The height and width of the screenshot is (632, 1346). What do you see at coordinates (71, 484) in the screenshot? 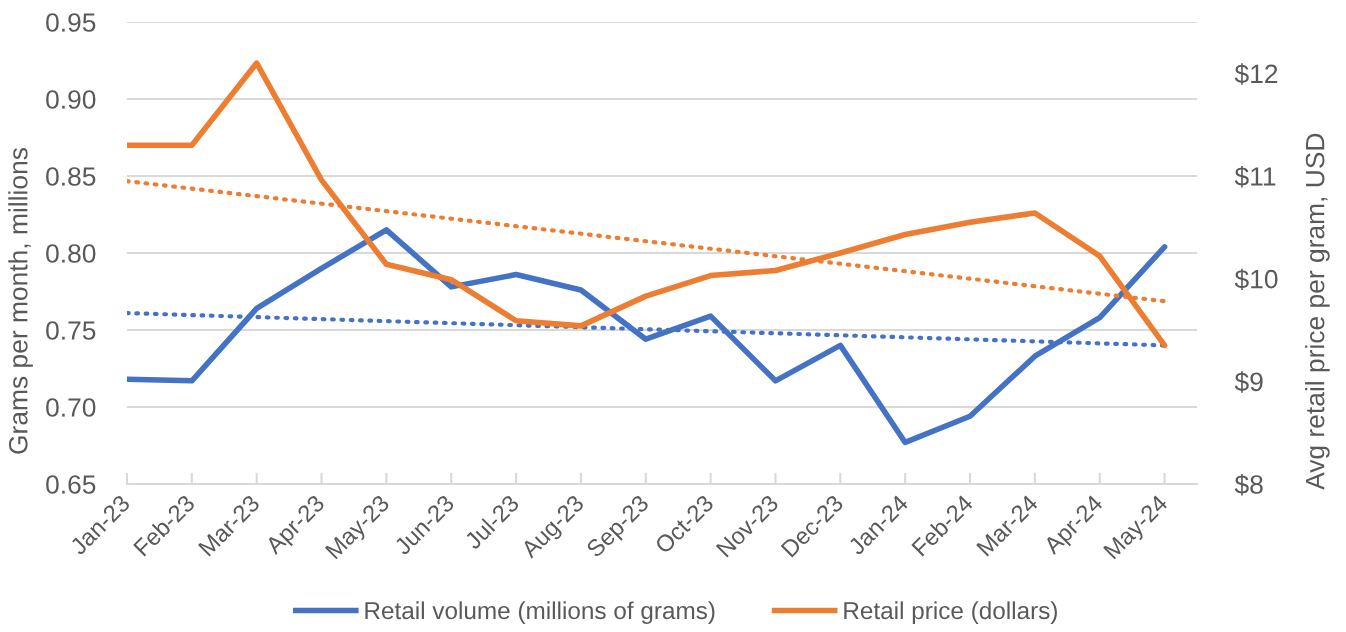
I see `y-tick-label: 0.65` at bounding box center [71, 484].